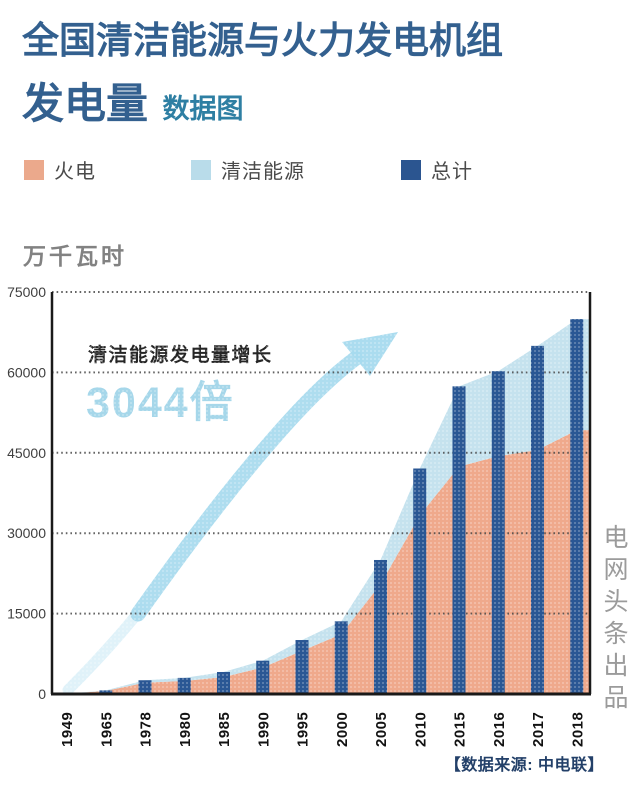  I want to click on legend-item-total: 总计, so click(437, 169).